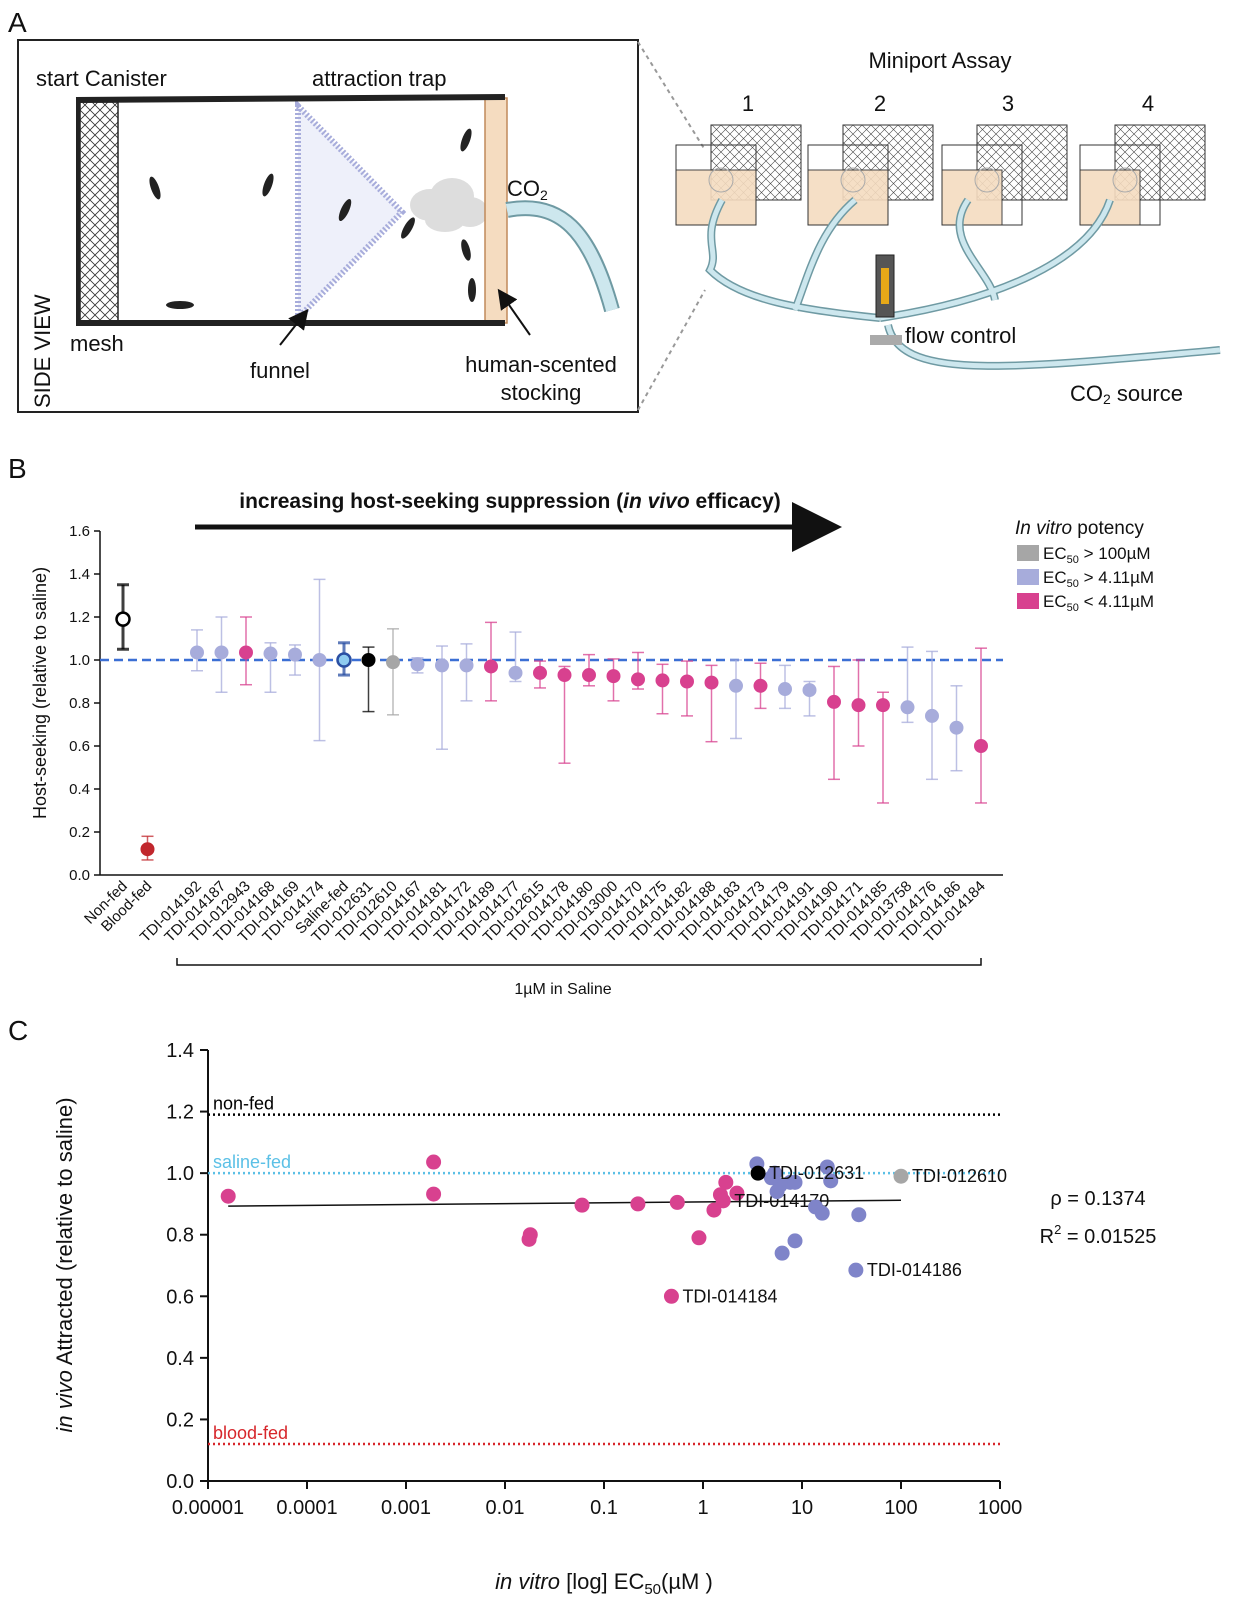  I want to click on stat: R2 = 0.01525, so click(1098, 1235).